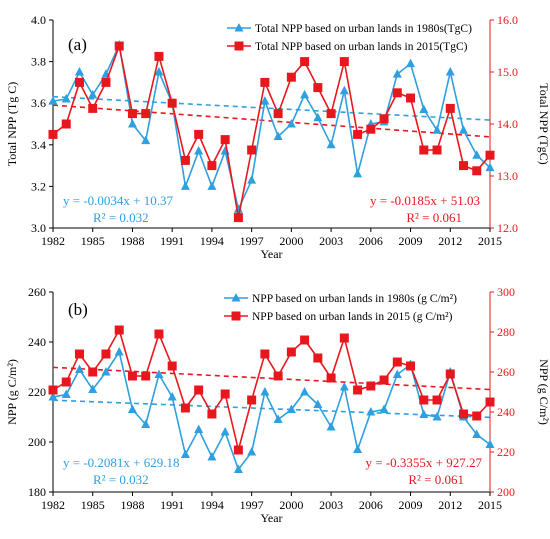 Image resolution: width=550 pixels, height=539 pixels. Describe the element at coordinates (37, 442) in the screenshot. I see `y-tick-label-left: 200` at that location.